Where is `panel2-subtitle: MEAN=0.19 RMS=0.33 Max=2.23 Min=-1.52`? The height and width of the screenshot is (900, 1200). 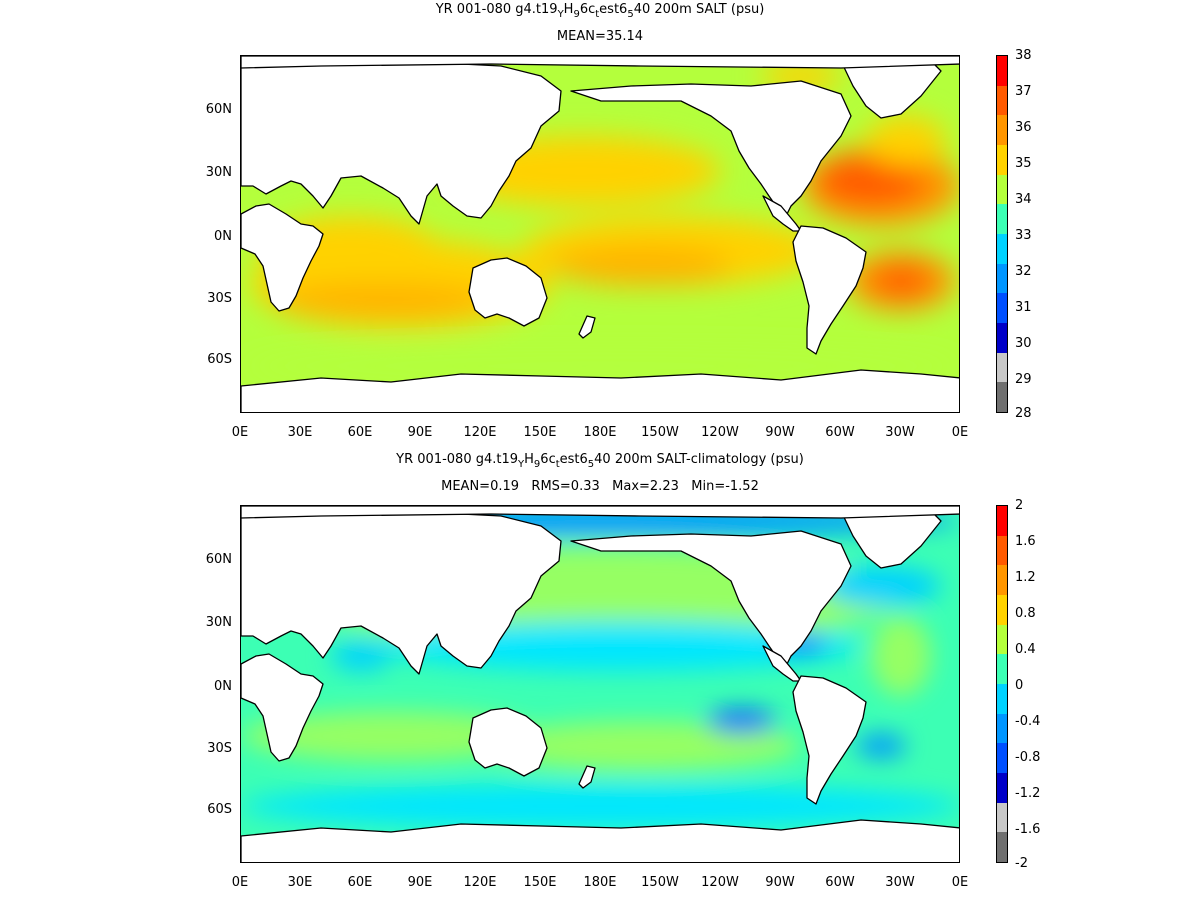
panel2-subtitle: MEAN=0.19 RMS=0.33 Max=2.23 Min=-1.52 is located at coordinates (600, 486).